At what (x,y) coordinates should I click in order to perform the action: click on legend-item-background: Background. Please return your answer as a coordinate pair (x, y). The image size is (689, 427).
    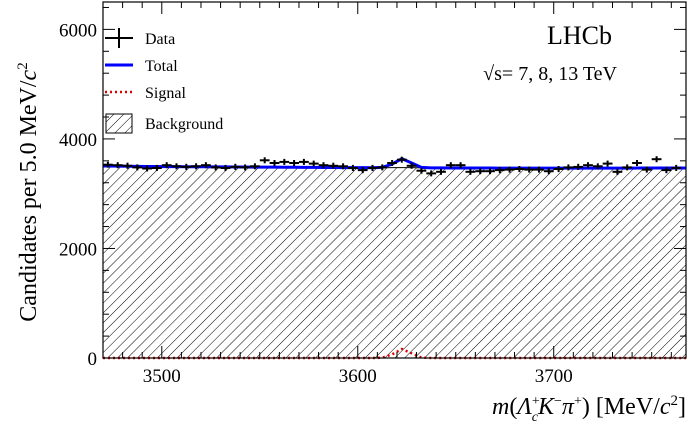
    Looking at the image, I should click on (164, 123).